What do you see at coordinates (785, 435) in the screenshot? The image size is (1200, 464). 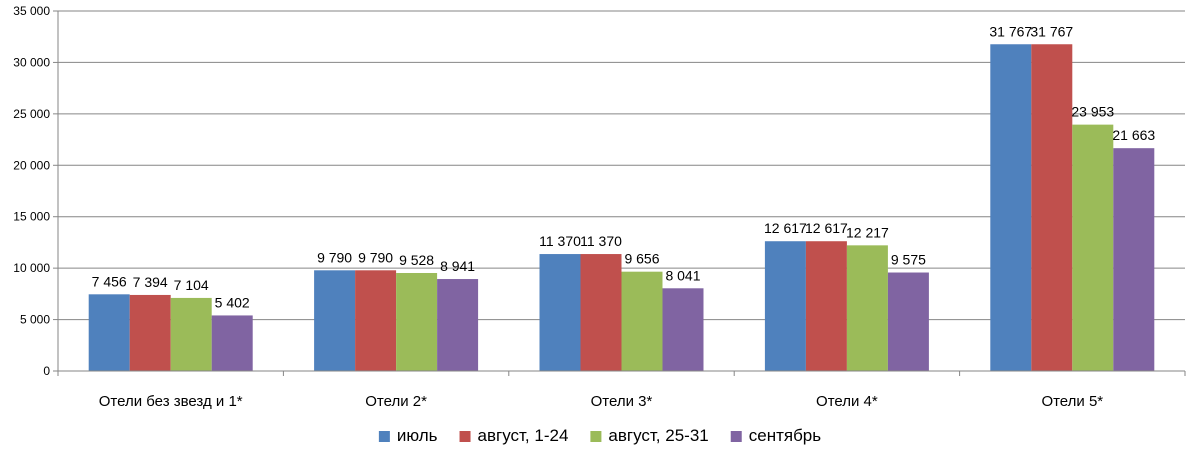 I see `legend-label: сентябрь` at bounding box center [785, 435].